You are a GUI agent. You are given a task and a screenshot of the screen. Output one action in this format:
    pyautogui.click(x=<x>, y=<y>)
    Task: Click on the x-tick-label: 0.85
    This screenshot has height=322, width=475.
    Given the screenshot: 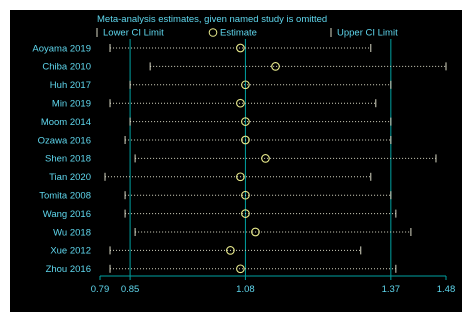 What is the action you would take?
    pyautogui.click(x=130, y=289)
    